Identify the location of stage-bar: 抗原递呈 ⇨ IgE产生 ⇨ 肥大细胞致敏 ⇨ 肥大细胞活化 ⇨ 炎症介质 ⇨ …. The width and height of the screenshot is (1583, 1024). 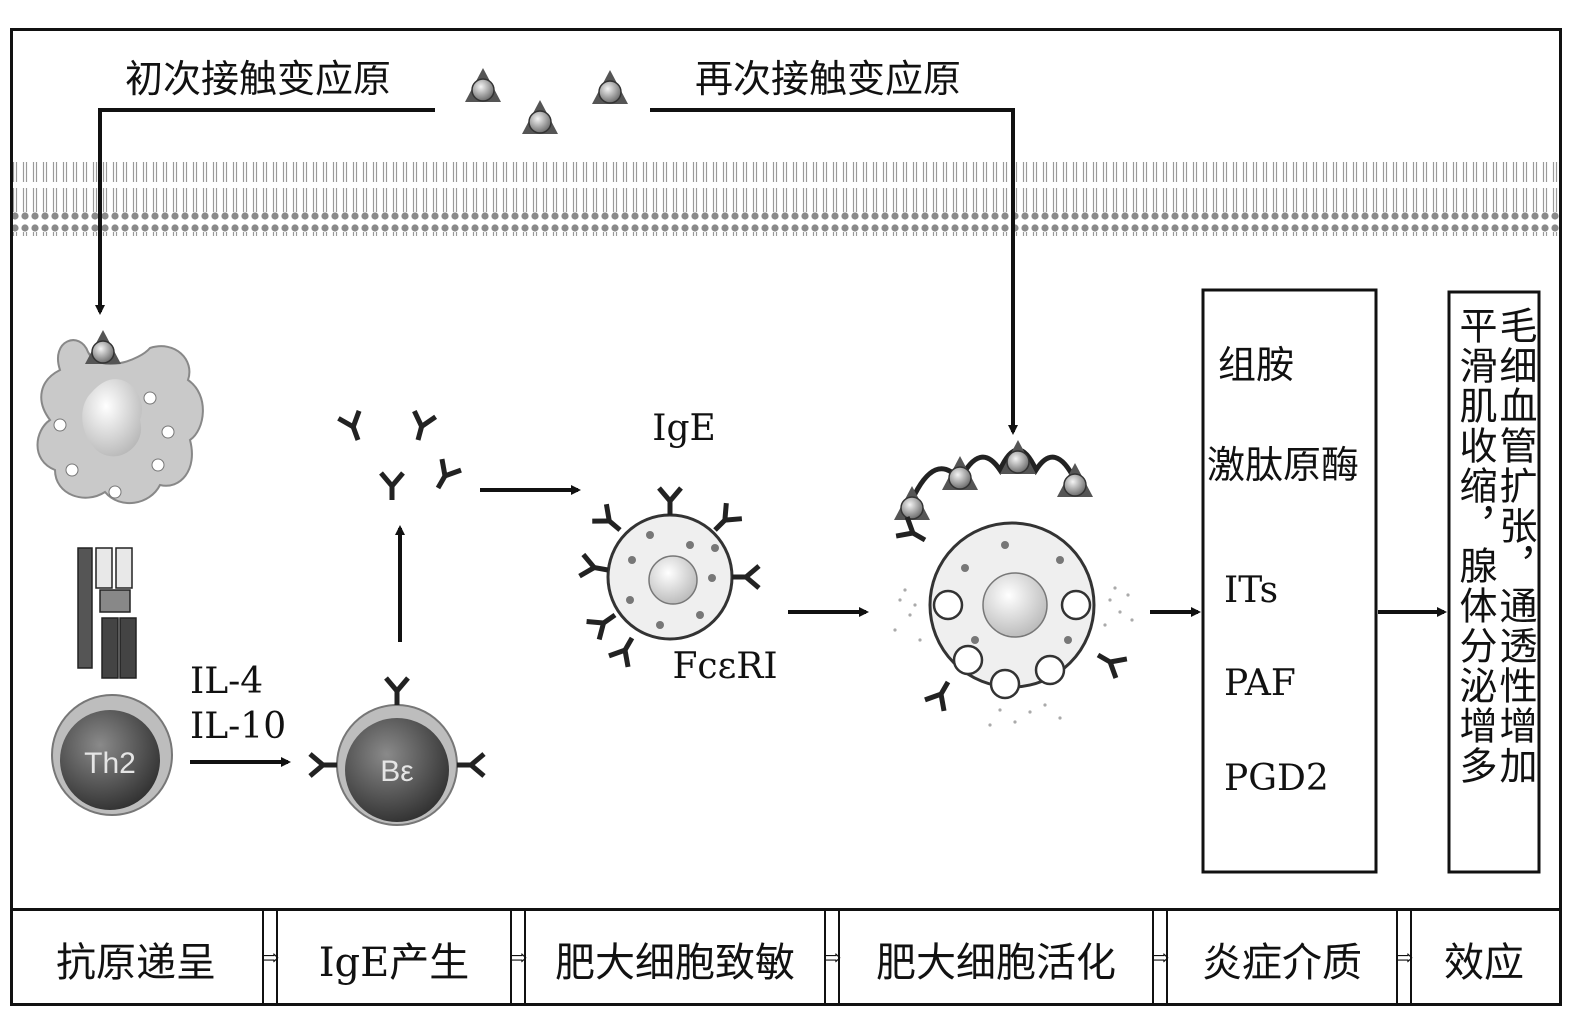
(786, 957).